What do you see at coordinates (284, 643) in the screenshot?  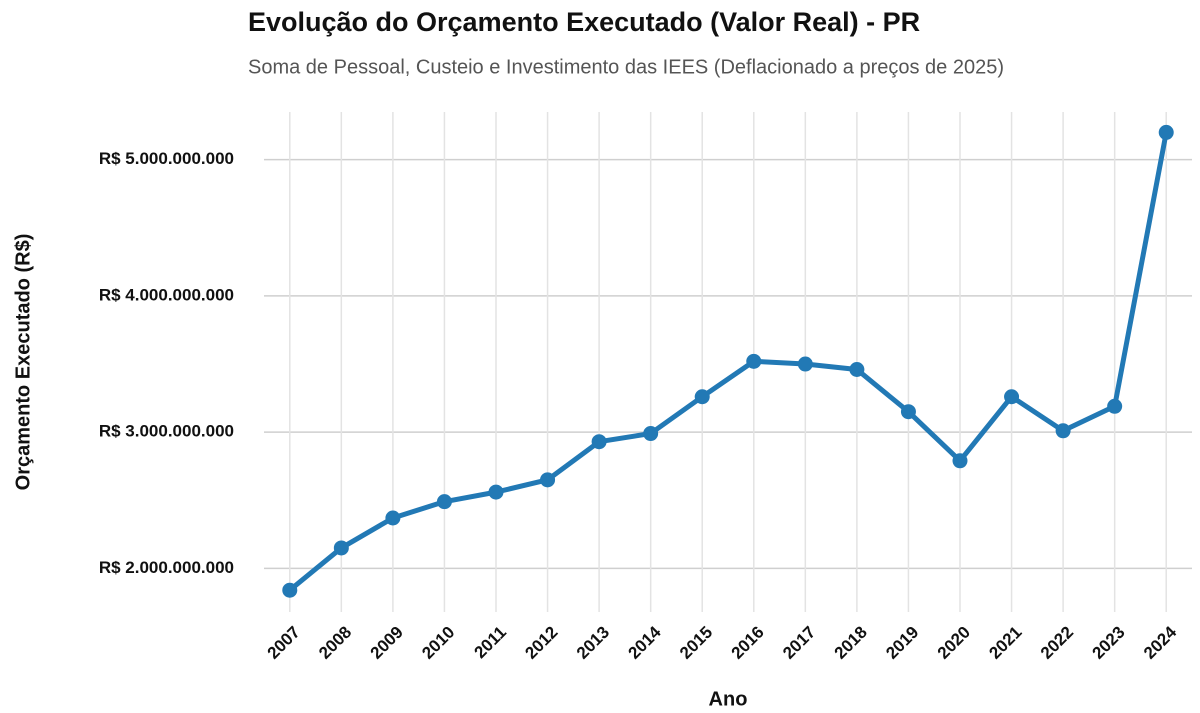 I see `x-tick-label: 2007` at bounding box center [284, 643].